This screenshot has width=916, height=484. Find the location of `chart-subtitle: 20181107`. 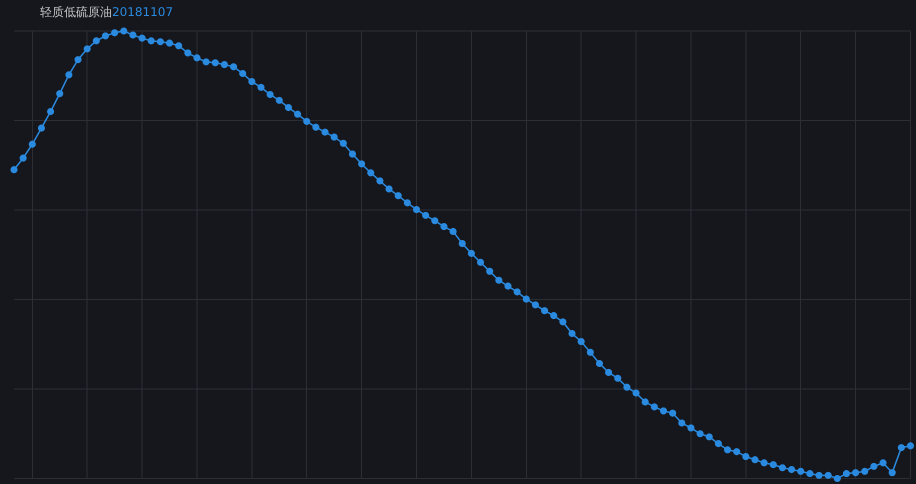

chart-subtitle: 20181107 is located at coordinates (143, 12).